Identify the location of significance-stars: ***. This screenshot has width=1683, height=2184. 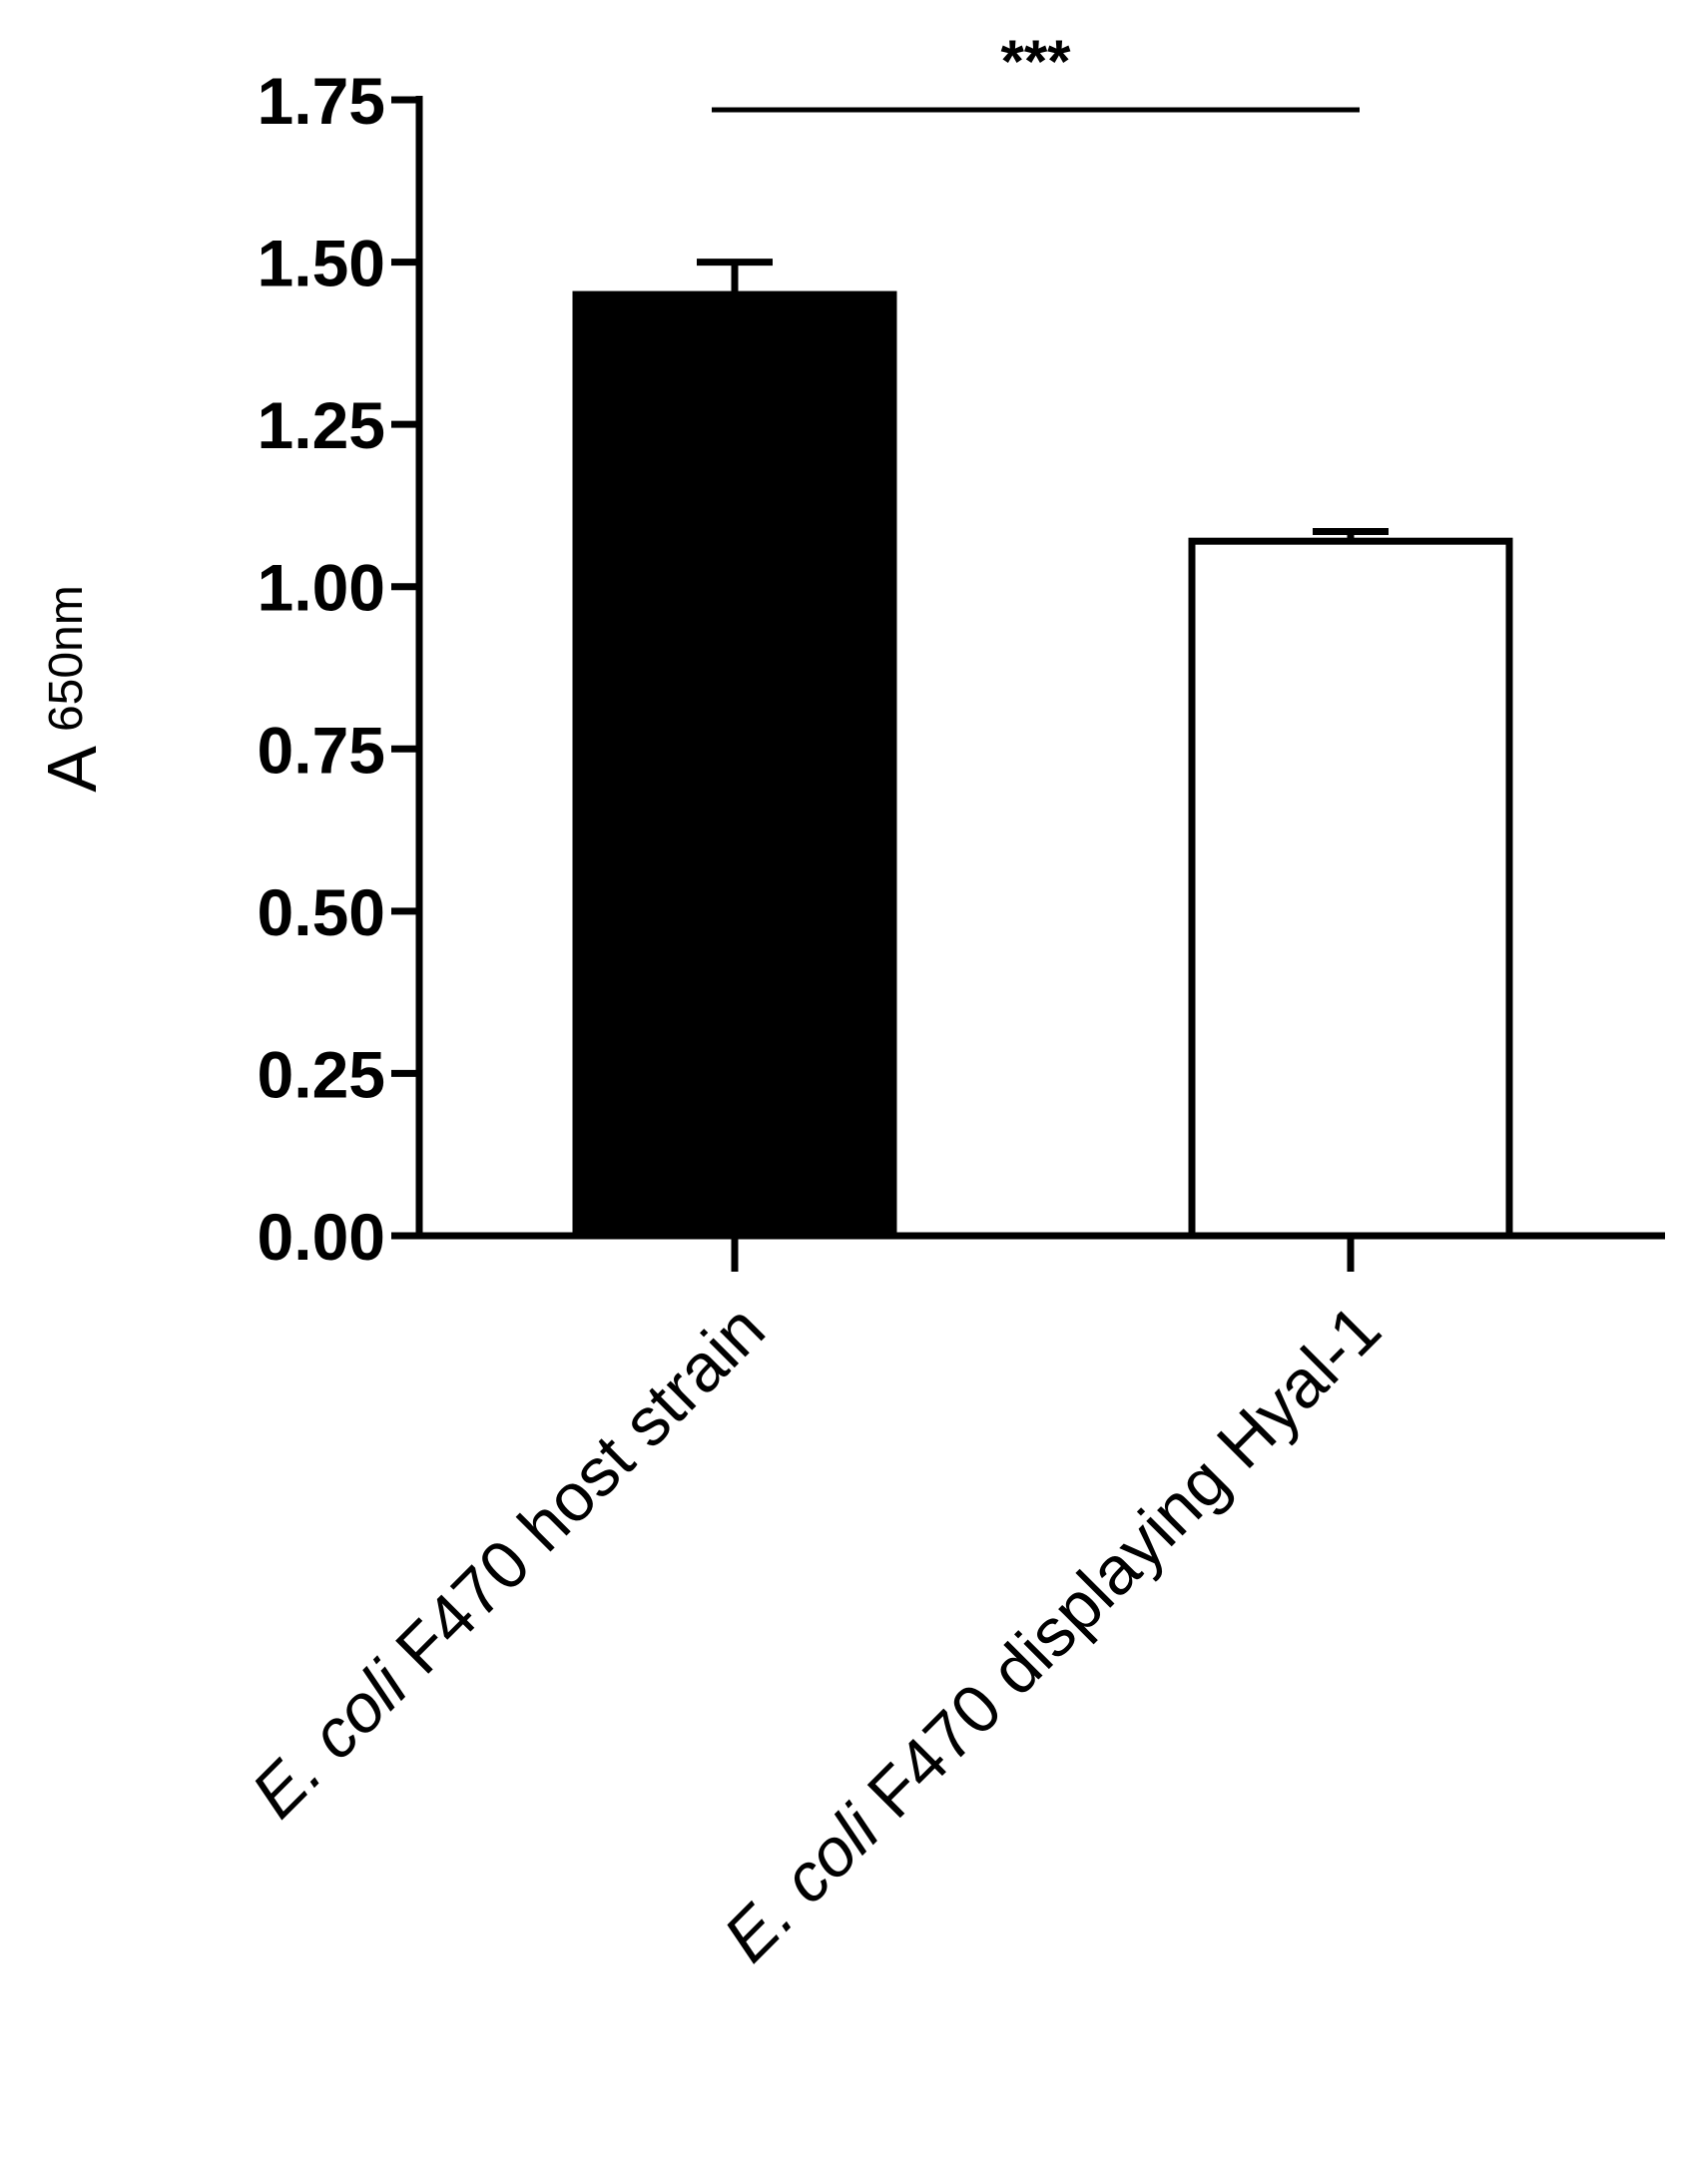
(1035, 62).